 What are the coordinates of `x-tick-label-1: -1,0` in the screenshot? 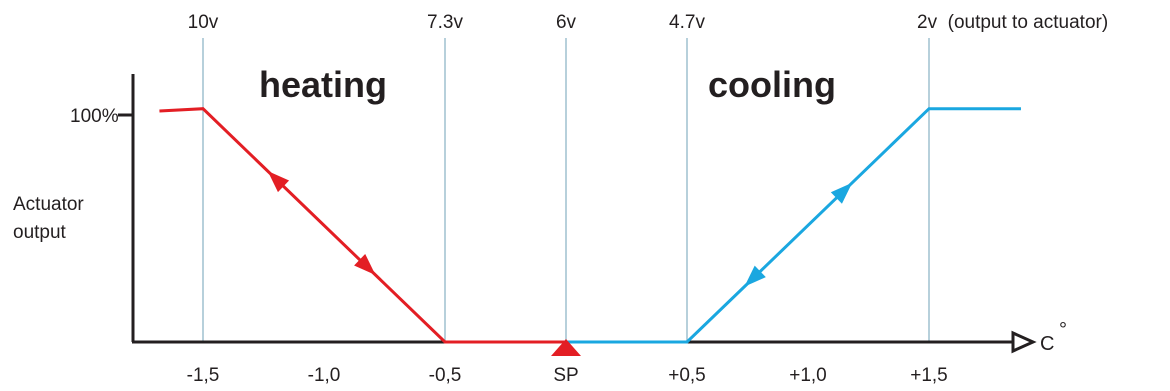 It's located at (324, 375).